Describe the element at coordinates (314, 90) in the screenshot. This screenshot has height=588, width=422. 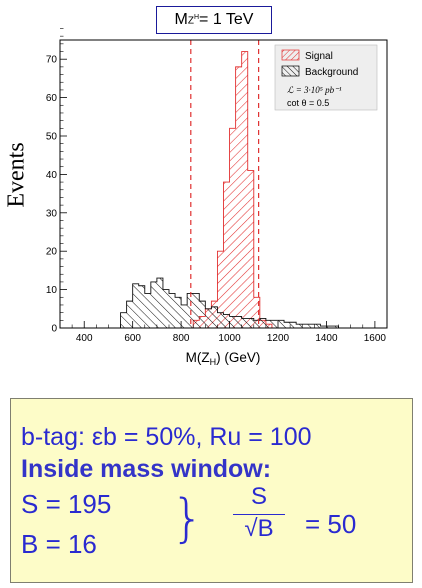
I see `legend-lumi-text: ℒ = 3·10⁵ pb⁻¹` at that location.